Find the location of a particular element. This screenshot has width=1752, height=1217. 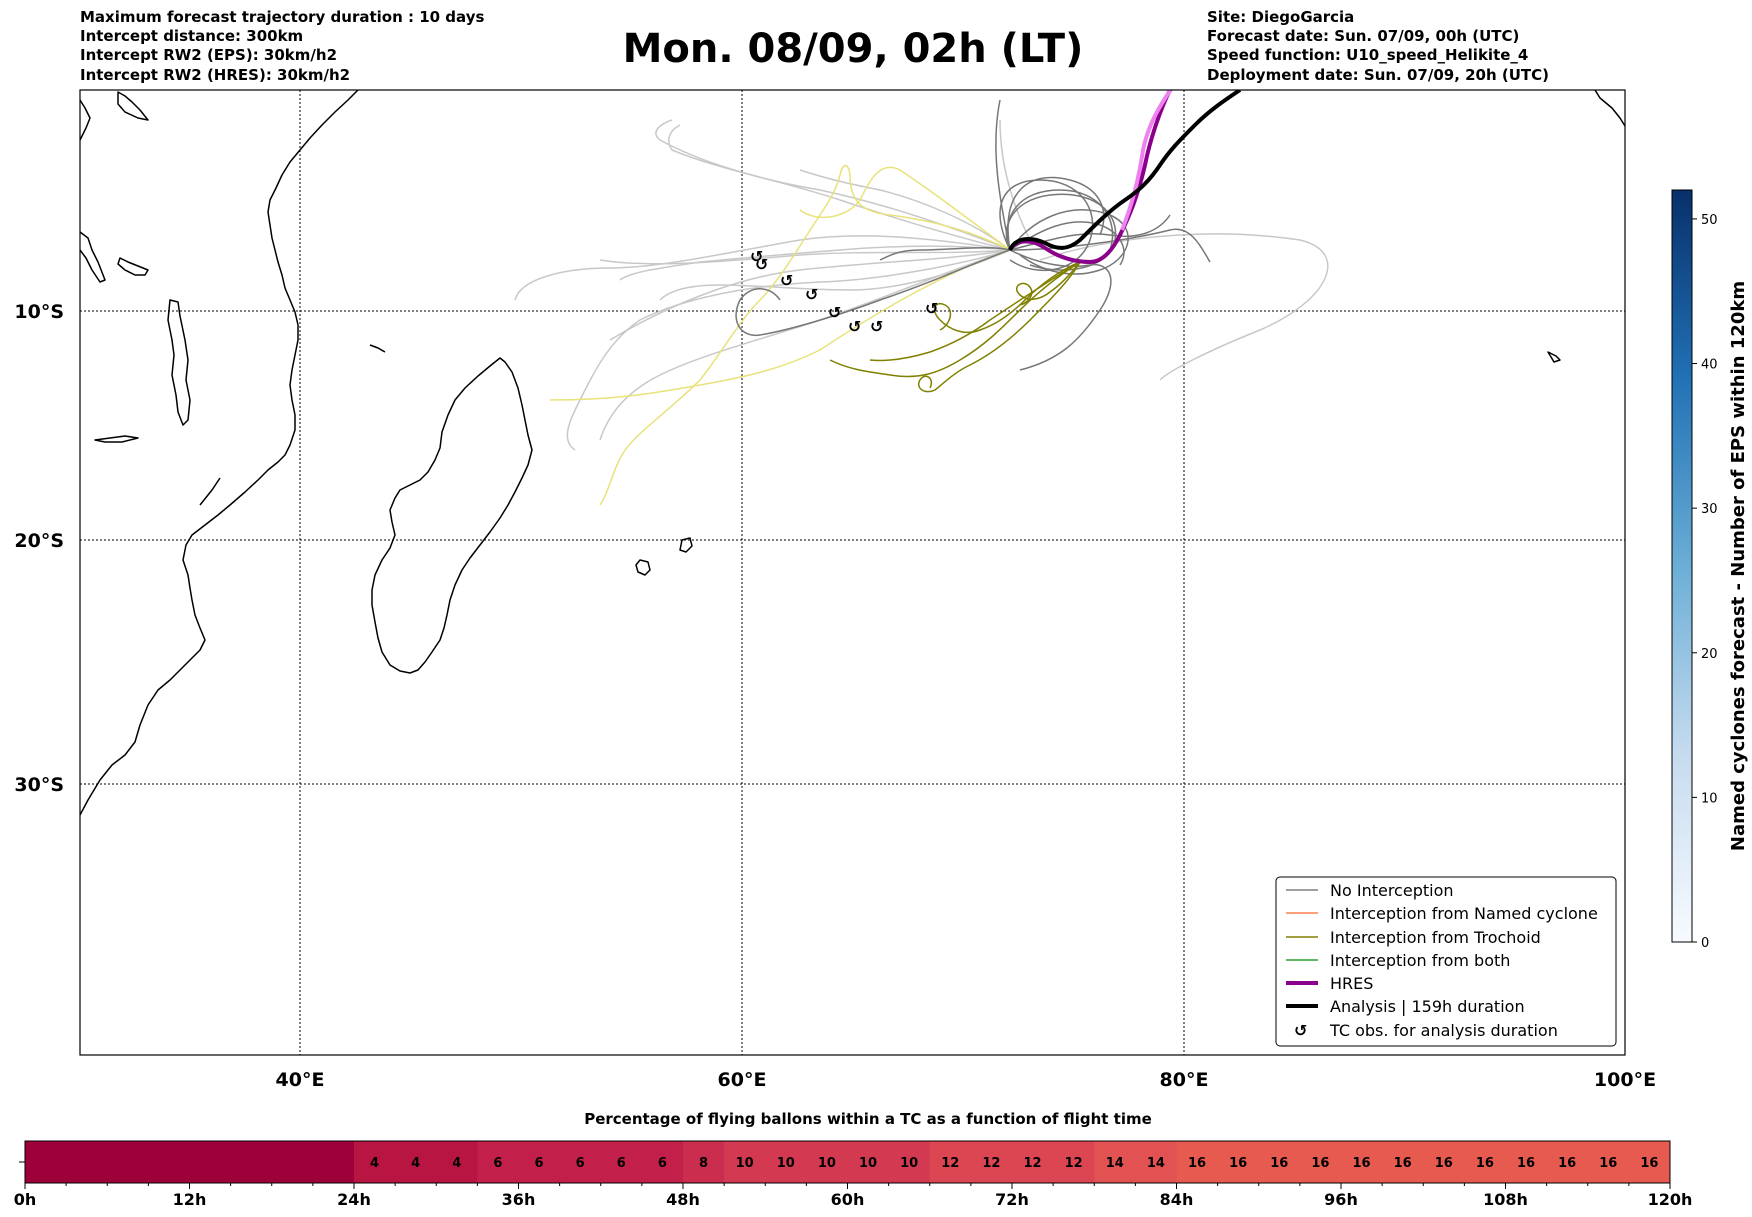

percentage-bar-ticks: 0h 12h 24h 36h 48h 60h 72h 84h 96h 108h 120h is located at coordinates (853, 1196).